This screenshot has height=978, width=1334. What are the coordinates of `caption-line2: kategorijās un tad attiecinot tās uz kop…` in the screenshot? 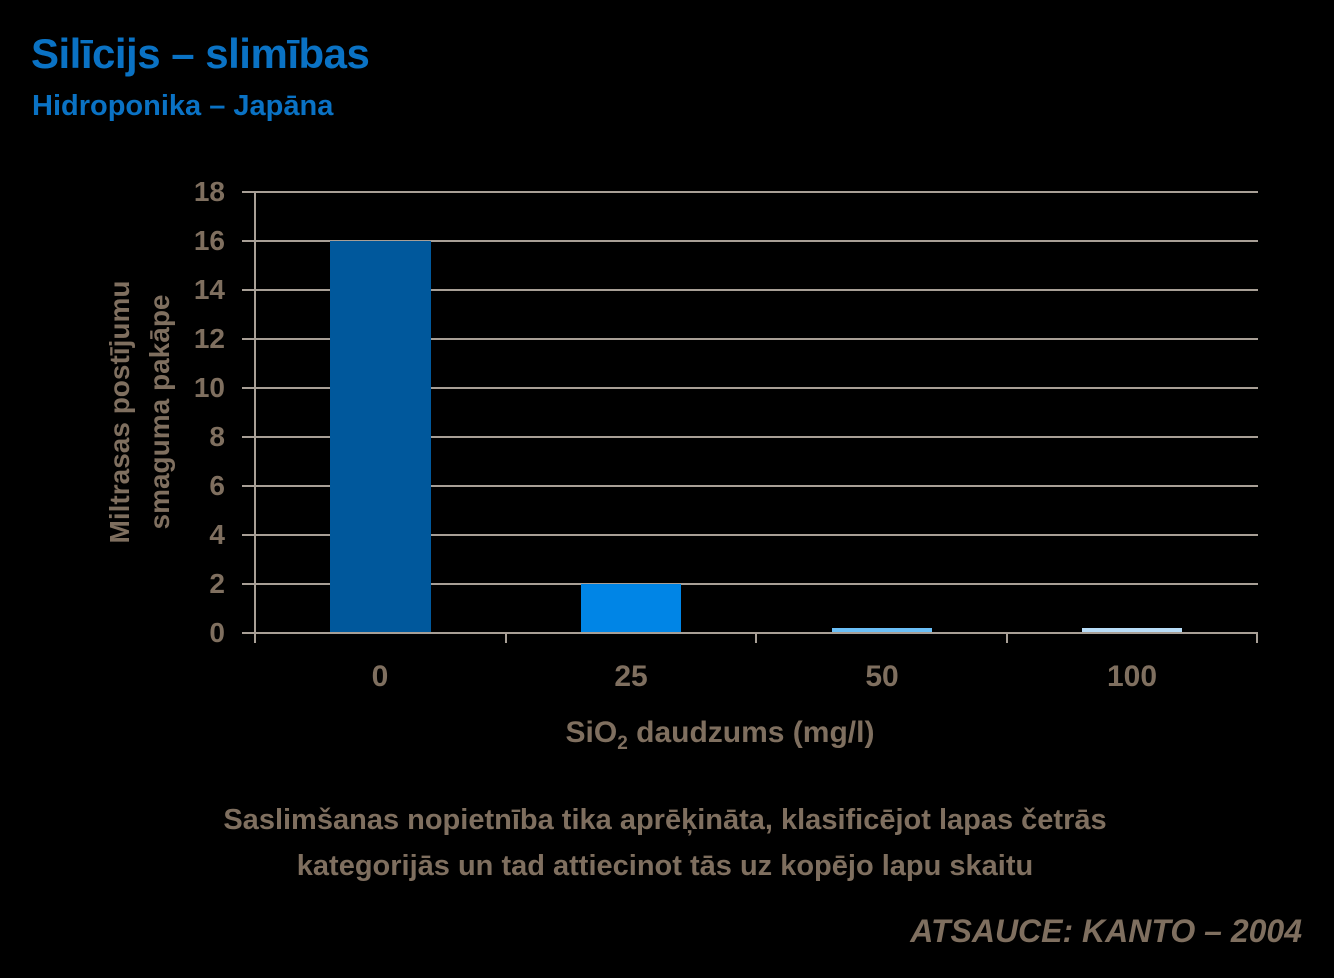 It's located at (665, 866).